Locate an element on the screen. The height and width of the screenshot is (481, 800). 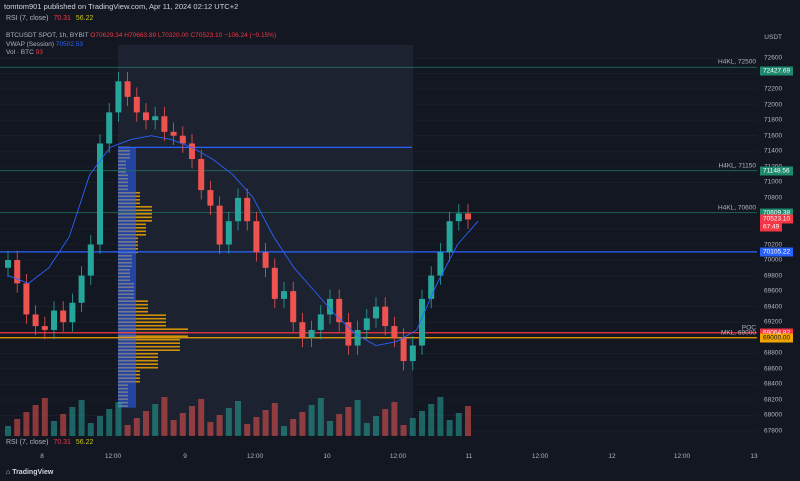
time-axis: 8 12:00 9 12:00 10 12:00 11 12:00 12 12:00 13 is located at coordinates (400, 457).